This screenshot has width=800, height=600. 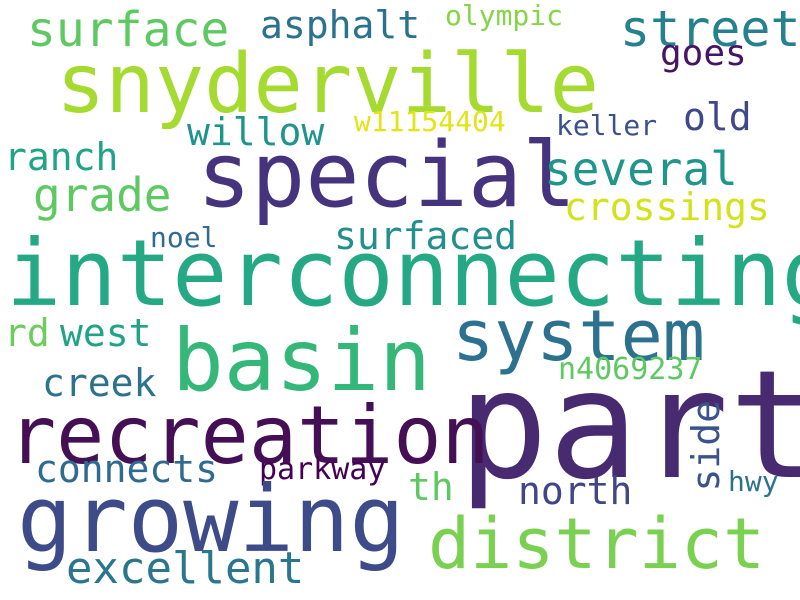 I want to click on word-parkway: parkway, so click(x=322, y=469).